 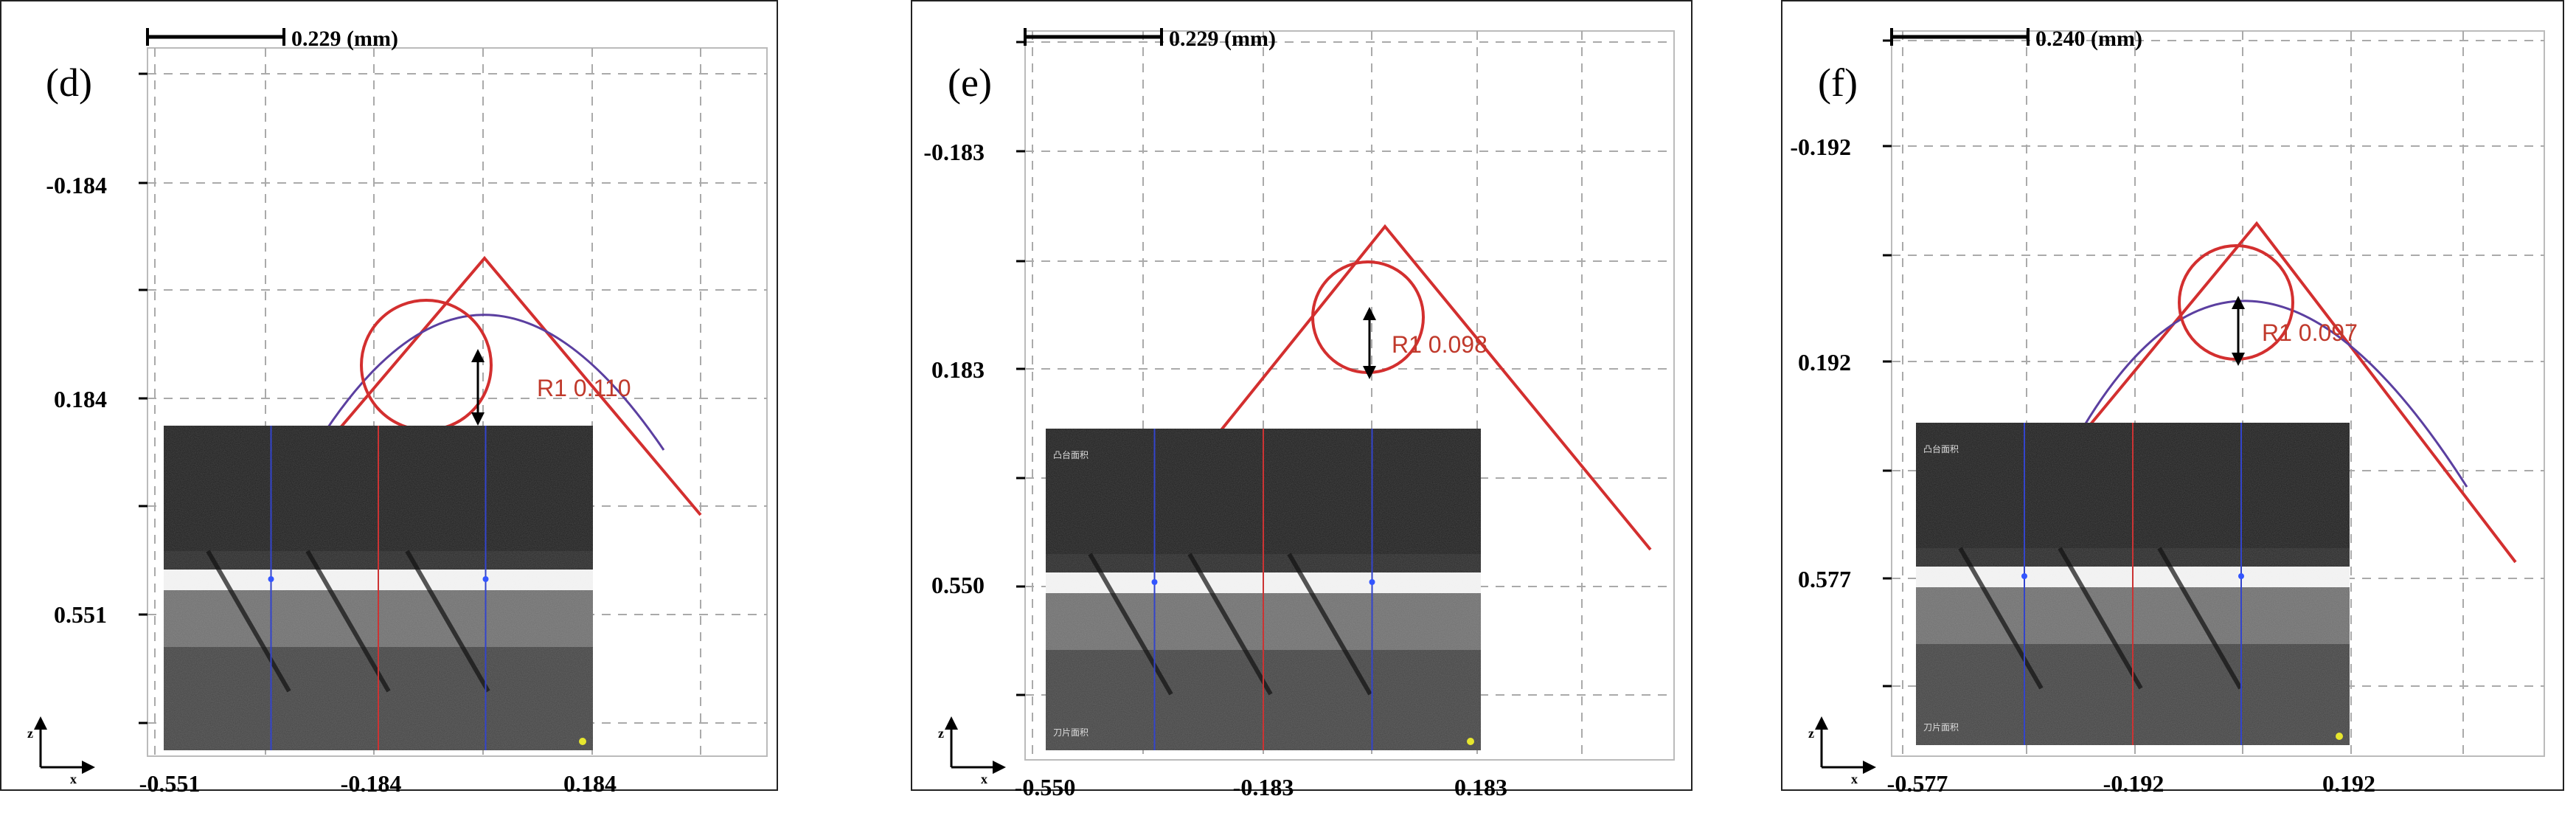 I want to click on x-tick-label: 0.184, so click(x=590, y=783).